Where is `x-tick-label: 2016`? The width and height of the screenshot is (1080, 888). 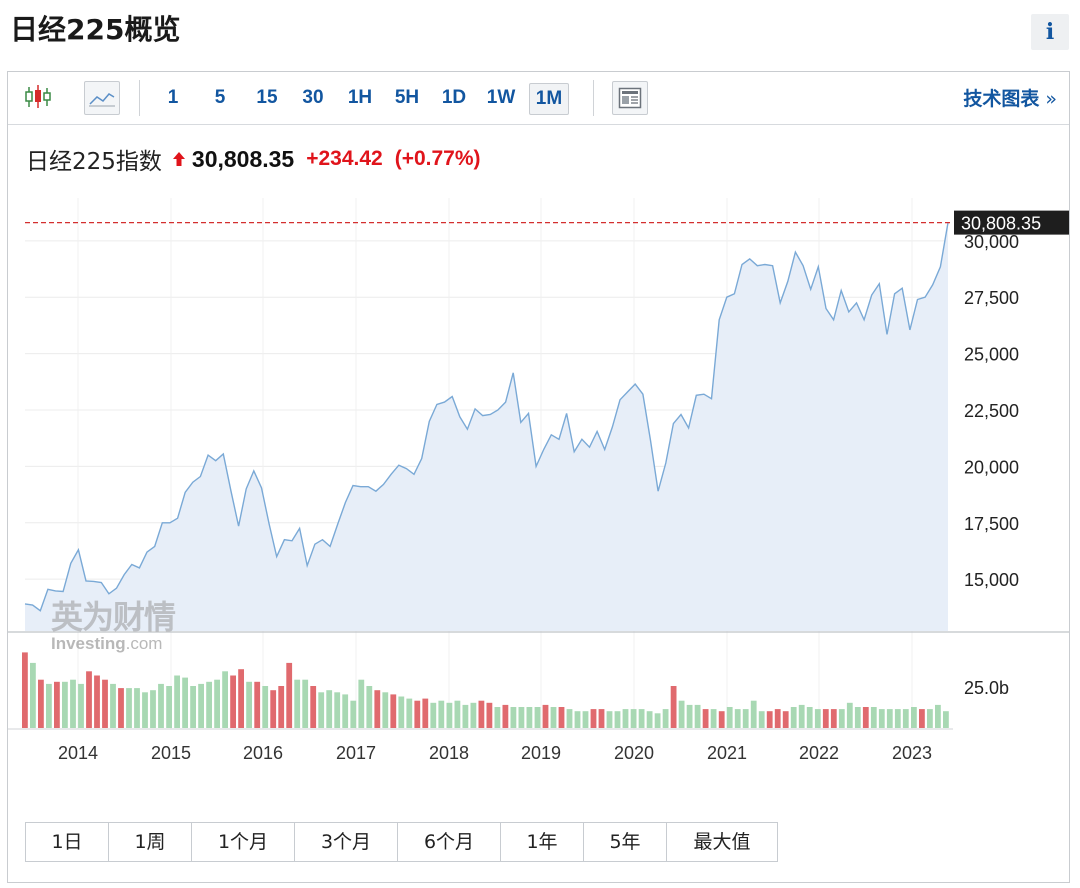 x-tick-label: 2016 is located at coordinates (263, 753).